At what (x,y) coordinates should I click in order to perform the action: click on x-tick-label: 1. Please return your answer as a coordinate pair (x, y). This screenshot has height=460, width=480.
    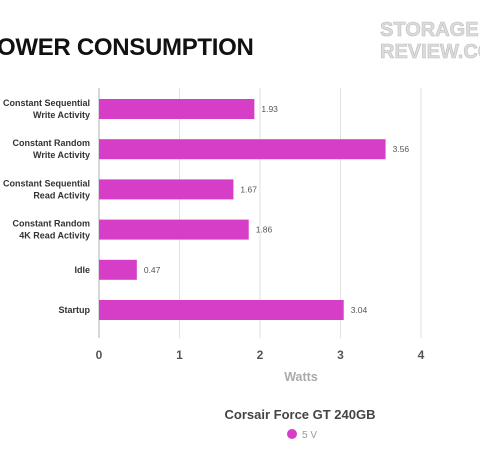
    Looking at the image, I should click on (179, 355).